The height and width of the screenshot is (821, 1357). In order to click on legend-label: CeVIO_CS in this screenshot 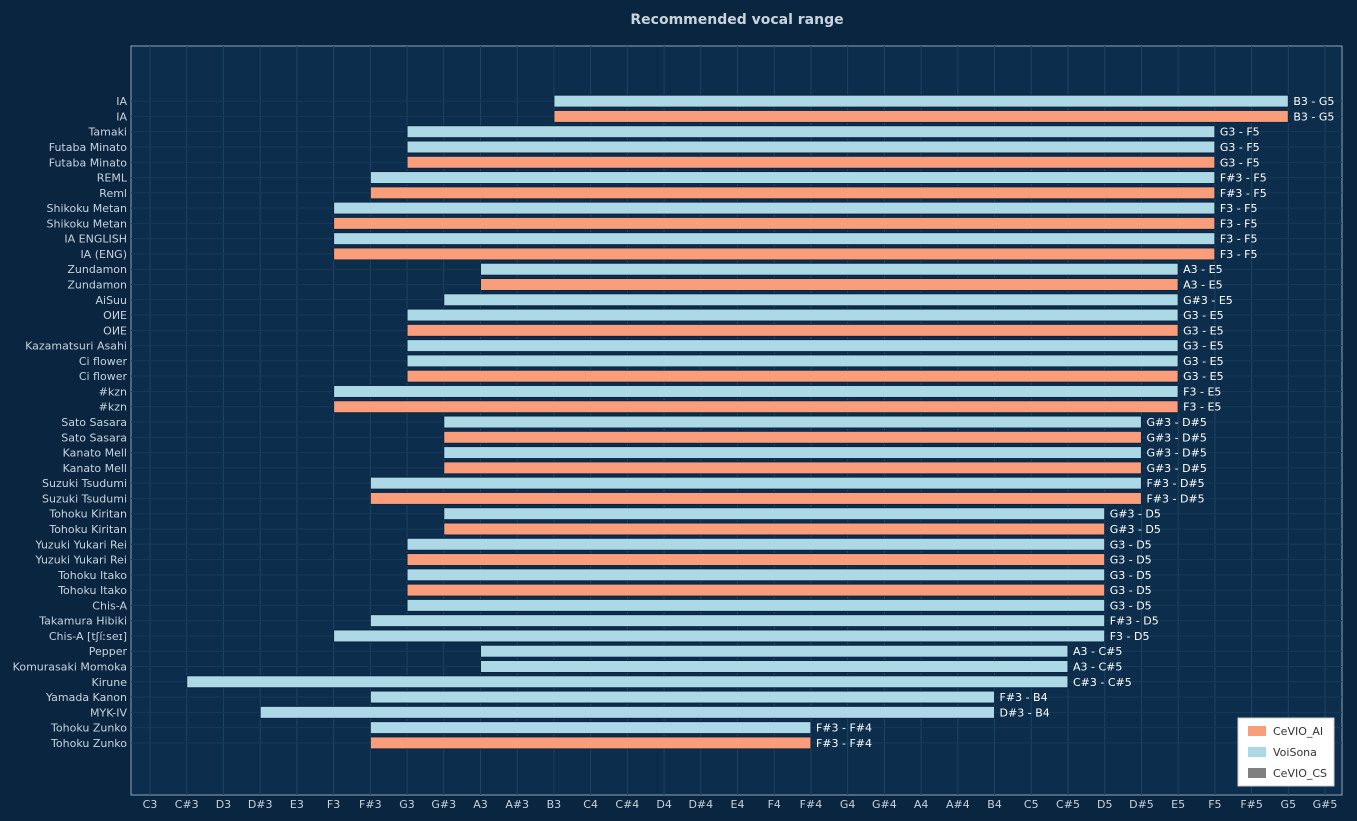, I will do `click(1300, 773)`.